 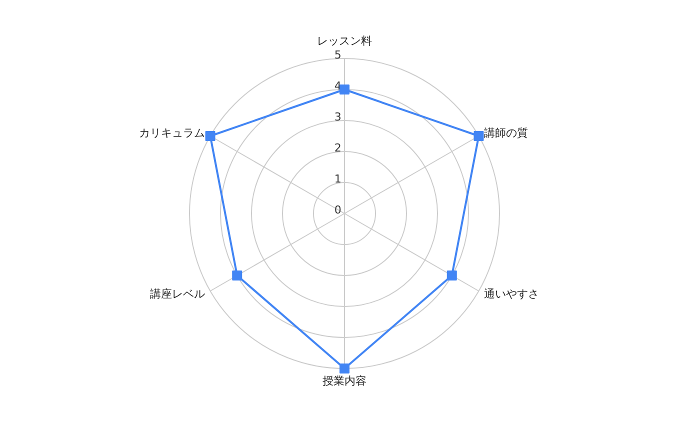 I want to click on spoke-label: カリキュラム, so click(x=171, y=133).